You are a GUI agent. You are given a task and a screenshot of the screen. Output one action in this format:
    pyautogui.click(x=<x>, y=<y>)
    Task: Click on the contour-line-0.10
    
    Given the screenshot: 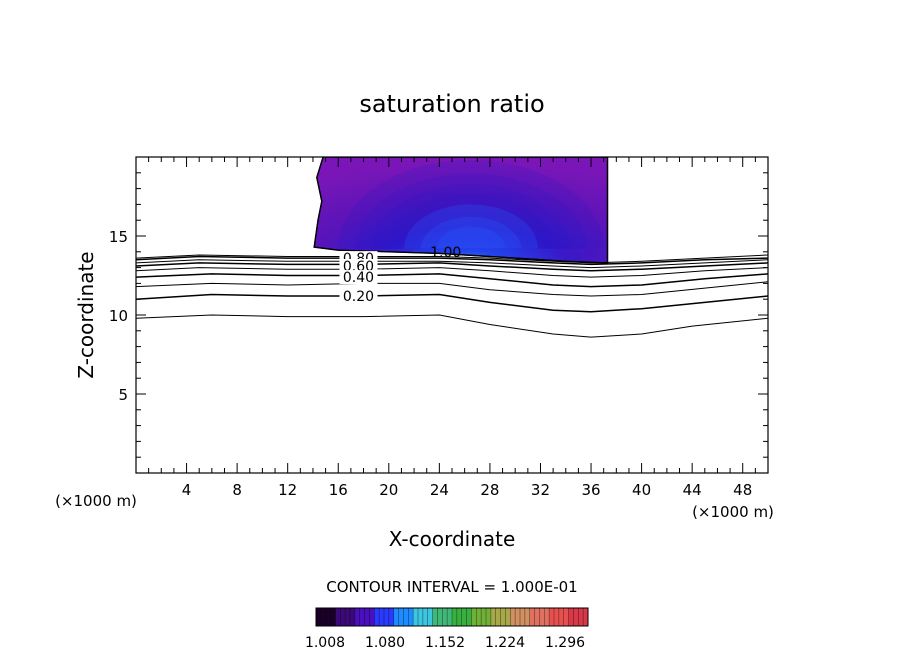 What is the action you would take?
    pyautogui.click(x=452, y=326)
    